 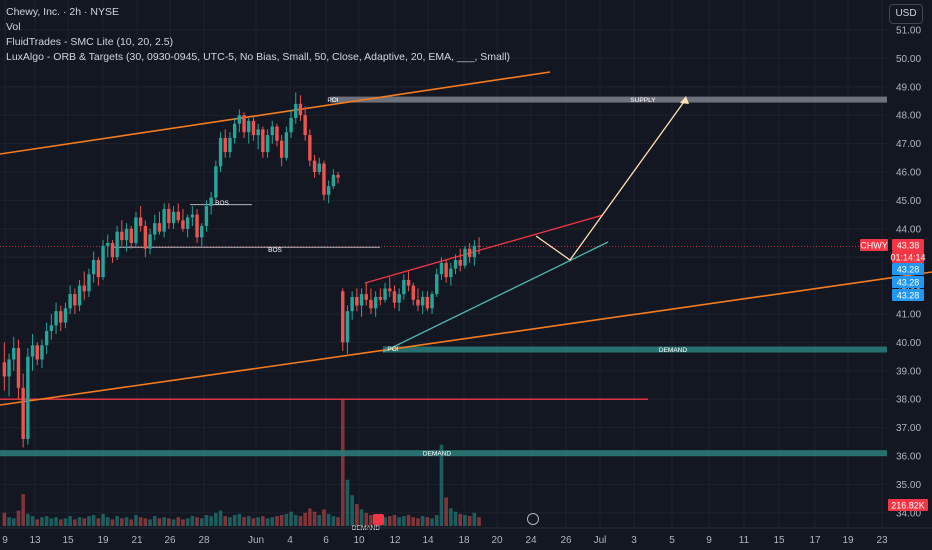 What do you see at coordinates (495, 297) in the screenshot?
I see `channel-lower` at bounding box center [495, 297].